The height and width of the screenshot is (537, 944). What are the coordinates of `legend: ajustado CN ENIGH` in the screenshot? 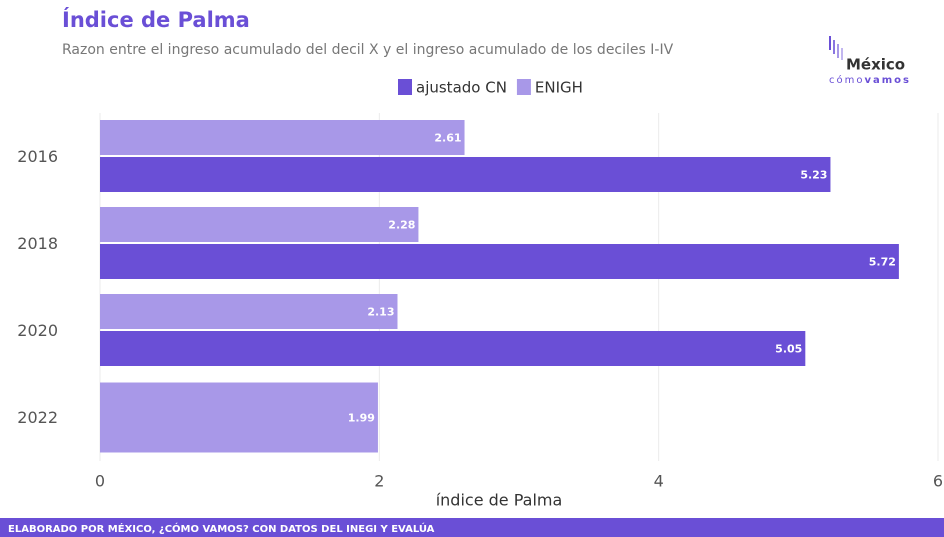 It's located at (490, 88).